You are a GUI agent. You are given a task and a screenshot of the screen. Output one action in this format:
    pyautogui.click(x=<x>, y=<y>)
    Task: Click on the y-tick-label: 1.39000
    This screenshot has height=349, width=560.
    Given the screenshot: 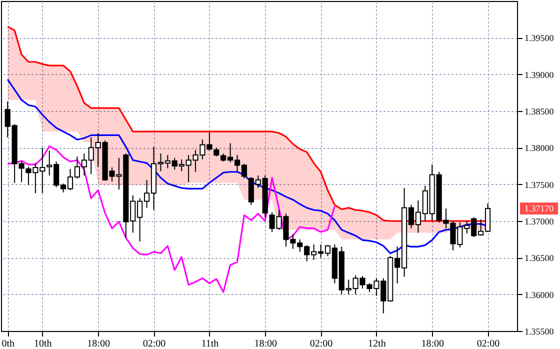 What is the action you would take?
    pyautogui.click(x=539, y=75)
    